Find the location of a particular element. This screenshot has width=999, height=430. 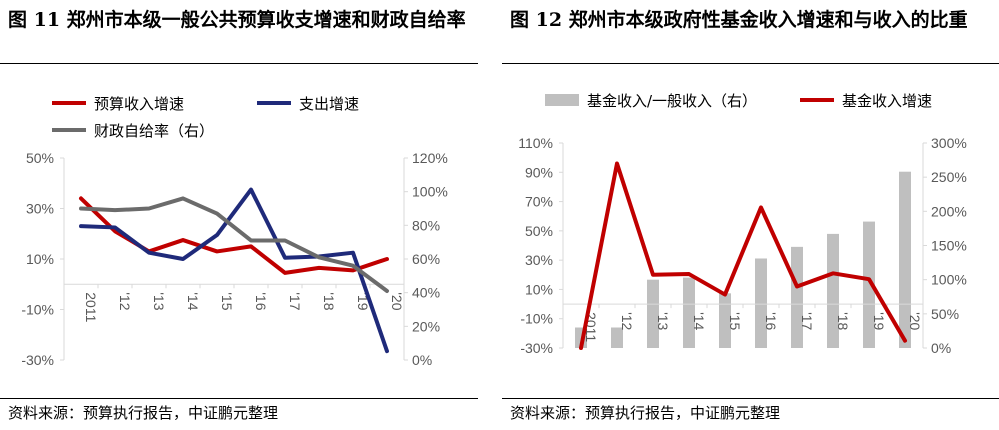

x-tick-label: 2011 is located at coordinates (91, 307).